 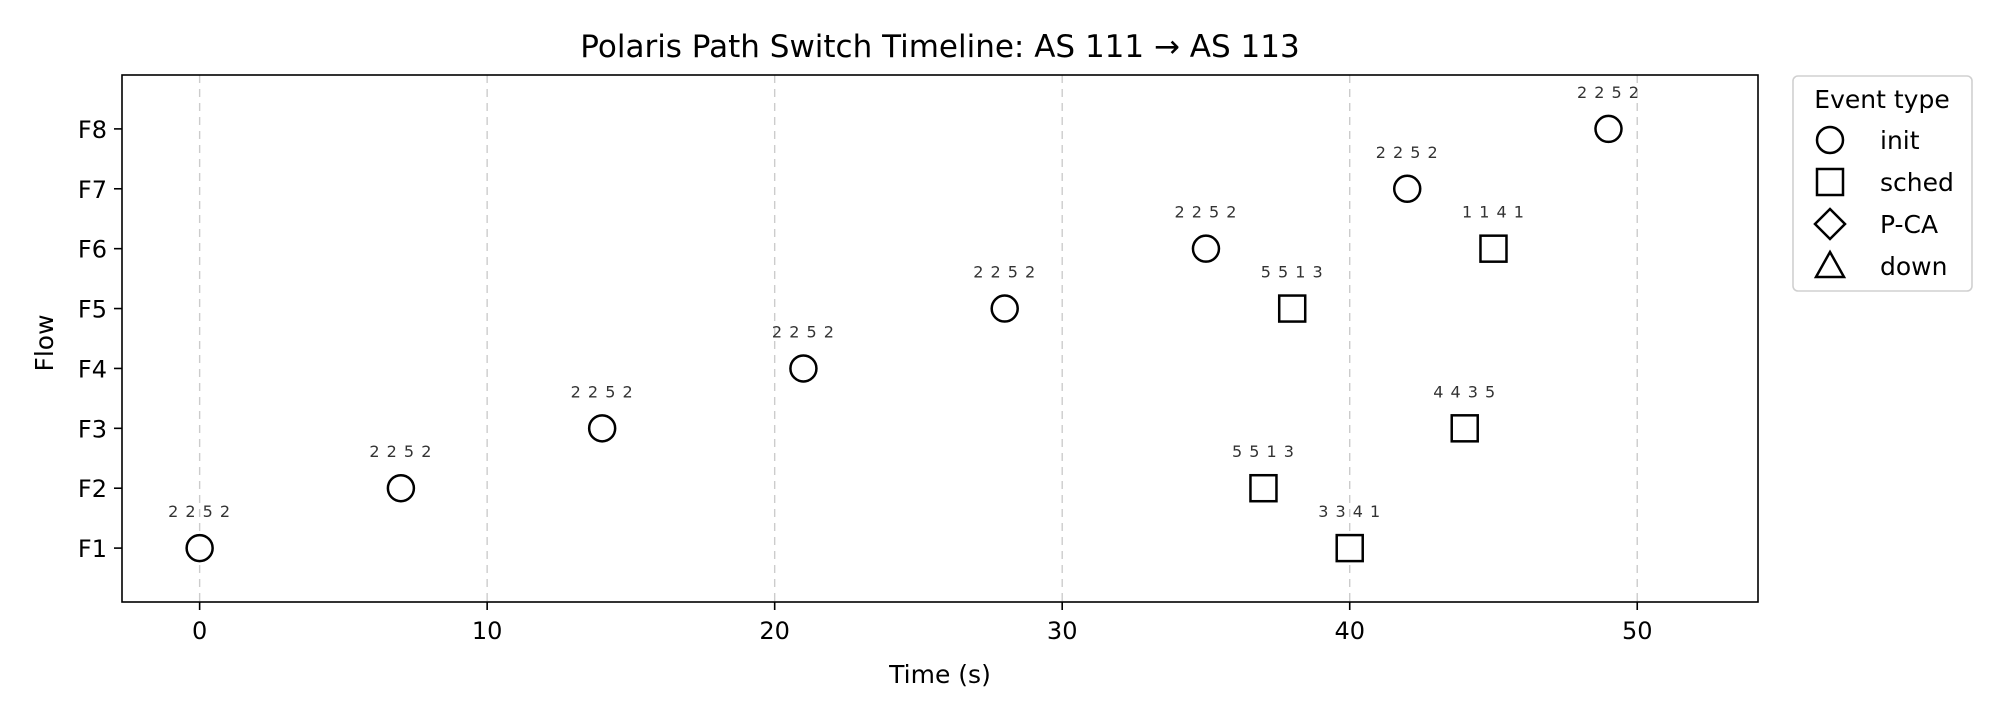 I want to click on y-tick-label-F1: F1, so click(x=92, y=549).